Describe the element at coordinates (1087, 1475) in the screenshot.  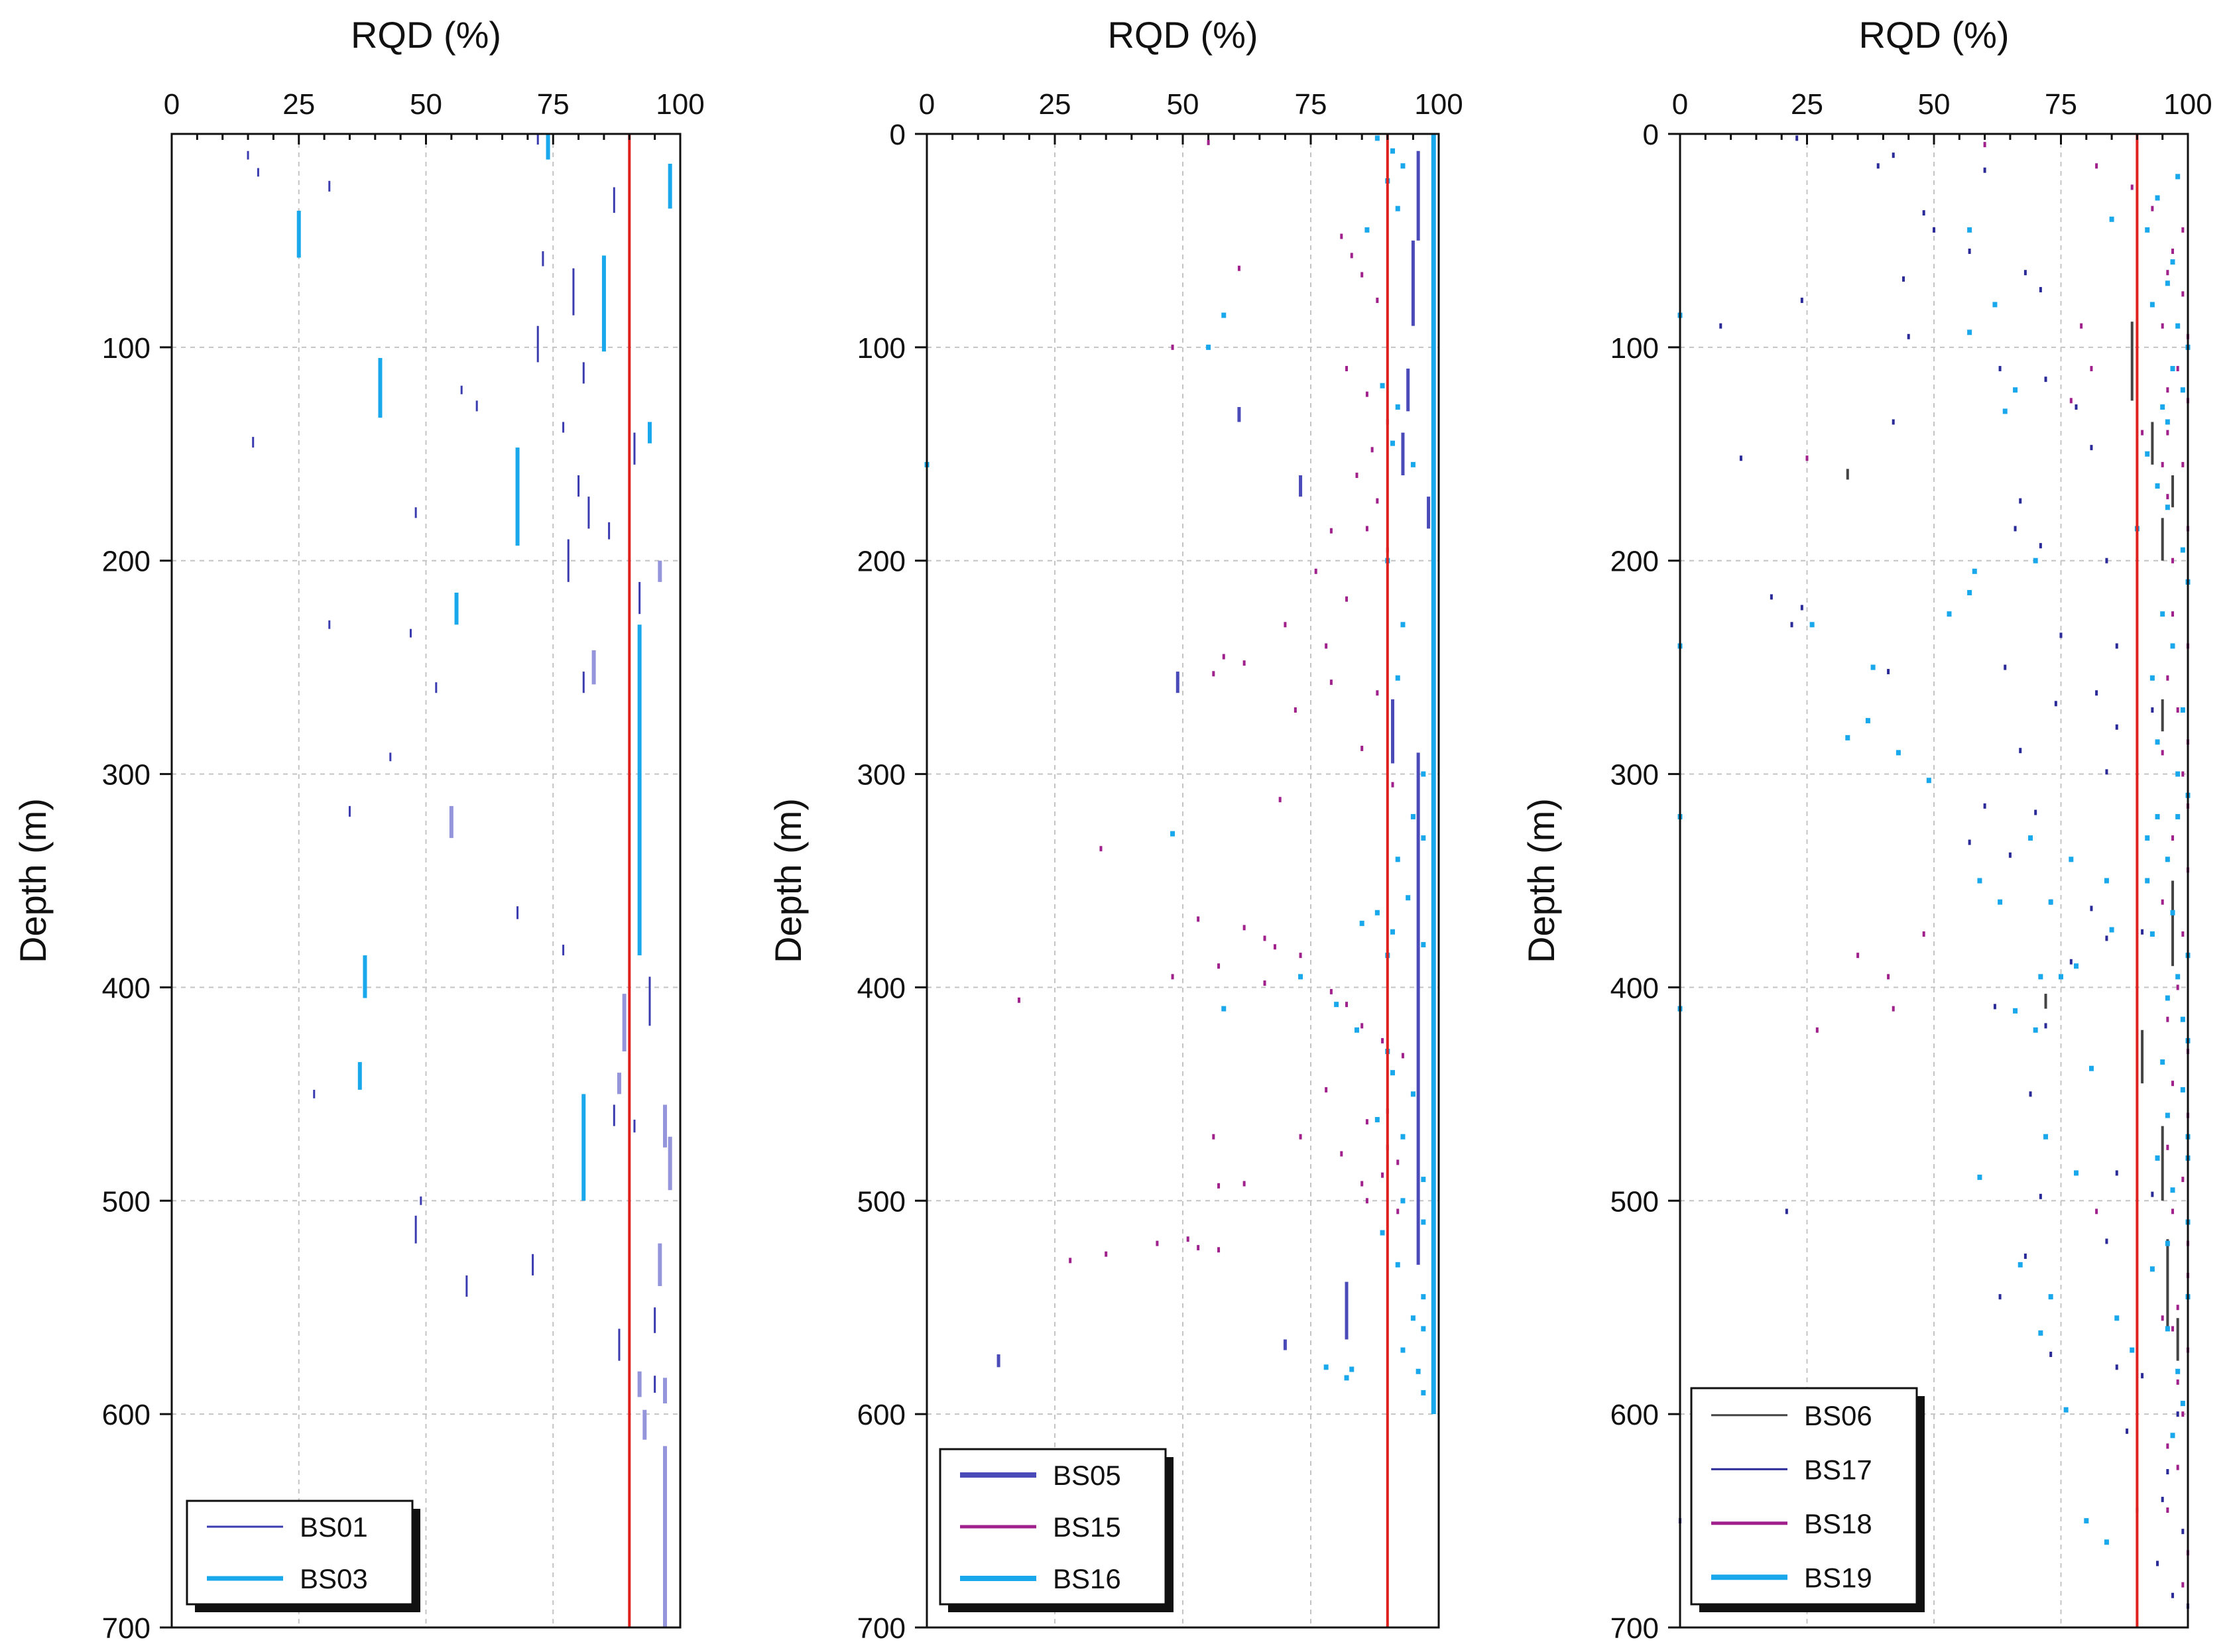
I see `legend-label: BS05` at that location.